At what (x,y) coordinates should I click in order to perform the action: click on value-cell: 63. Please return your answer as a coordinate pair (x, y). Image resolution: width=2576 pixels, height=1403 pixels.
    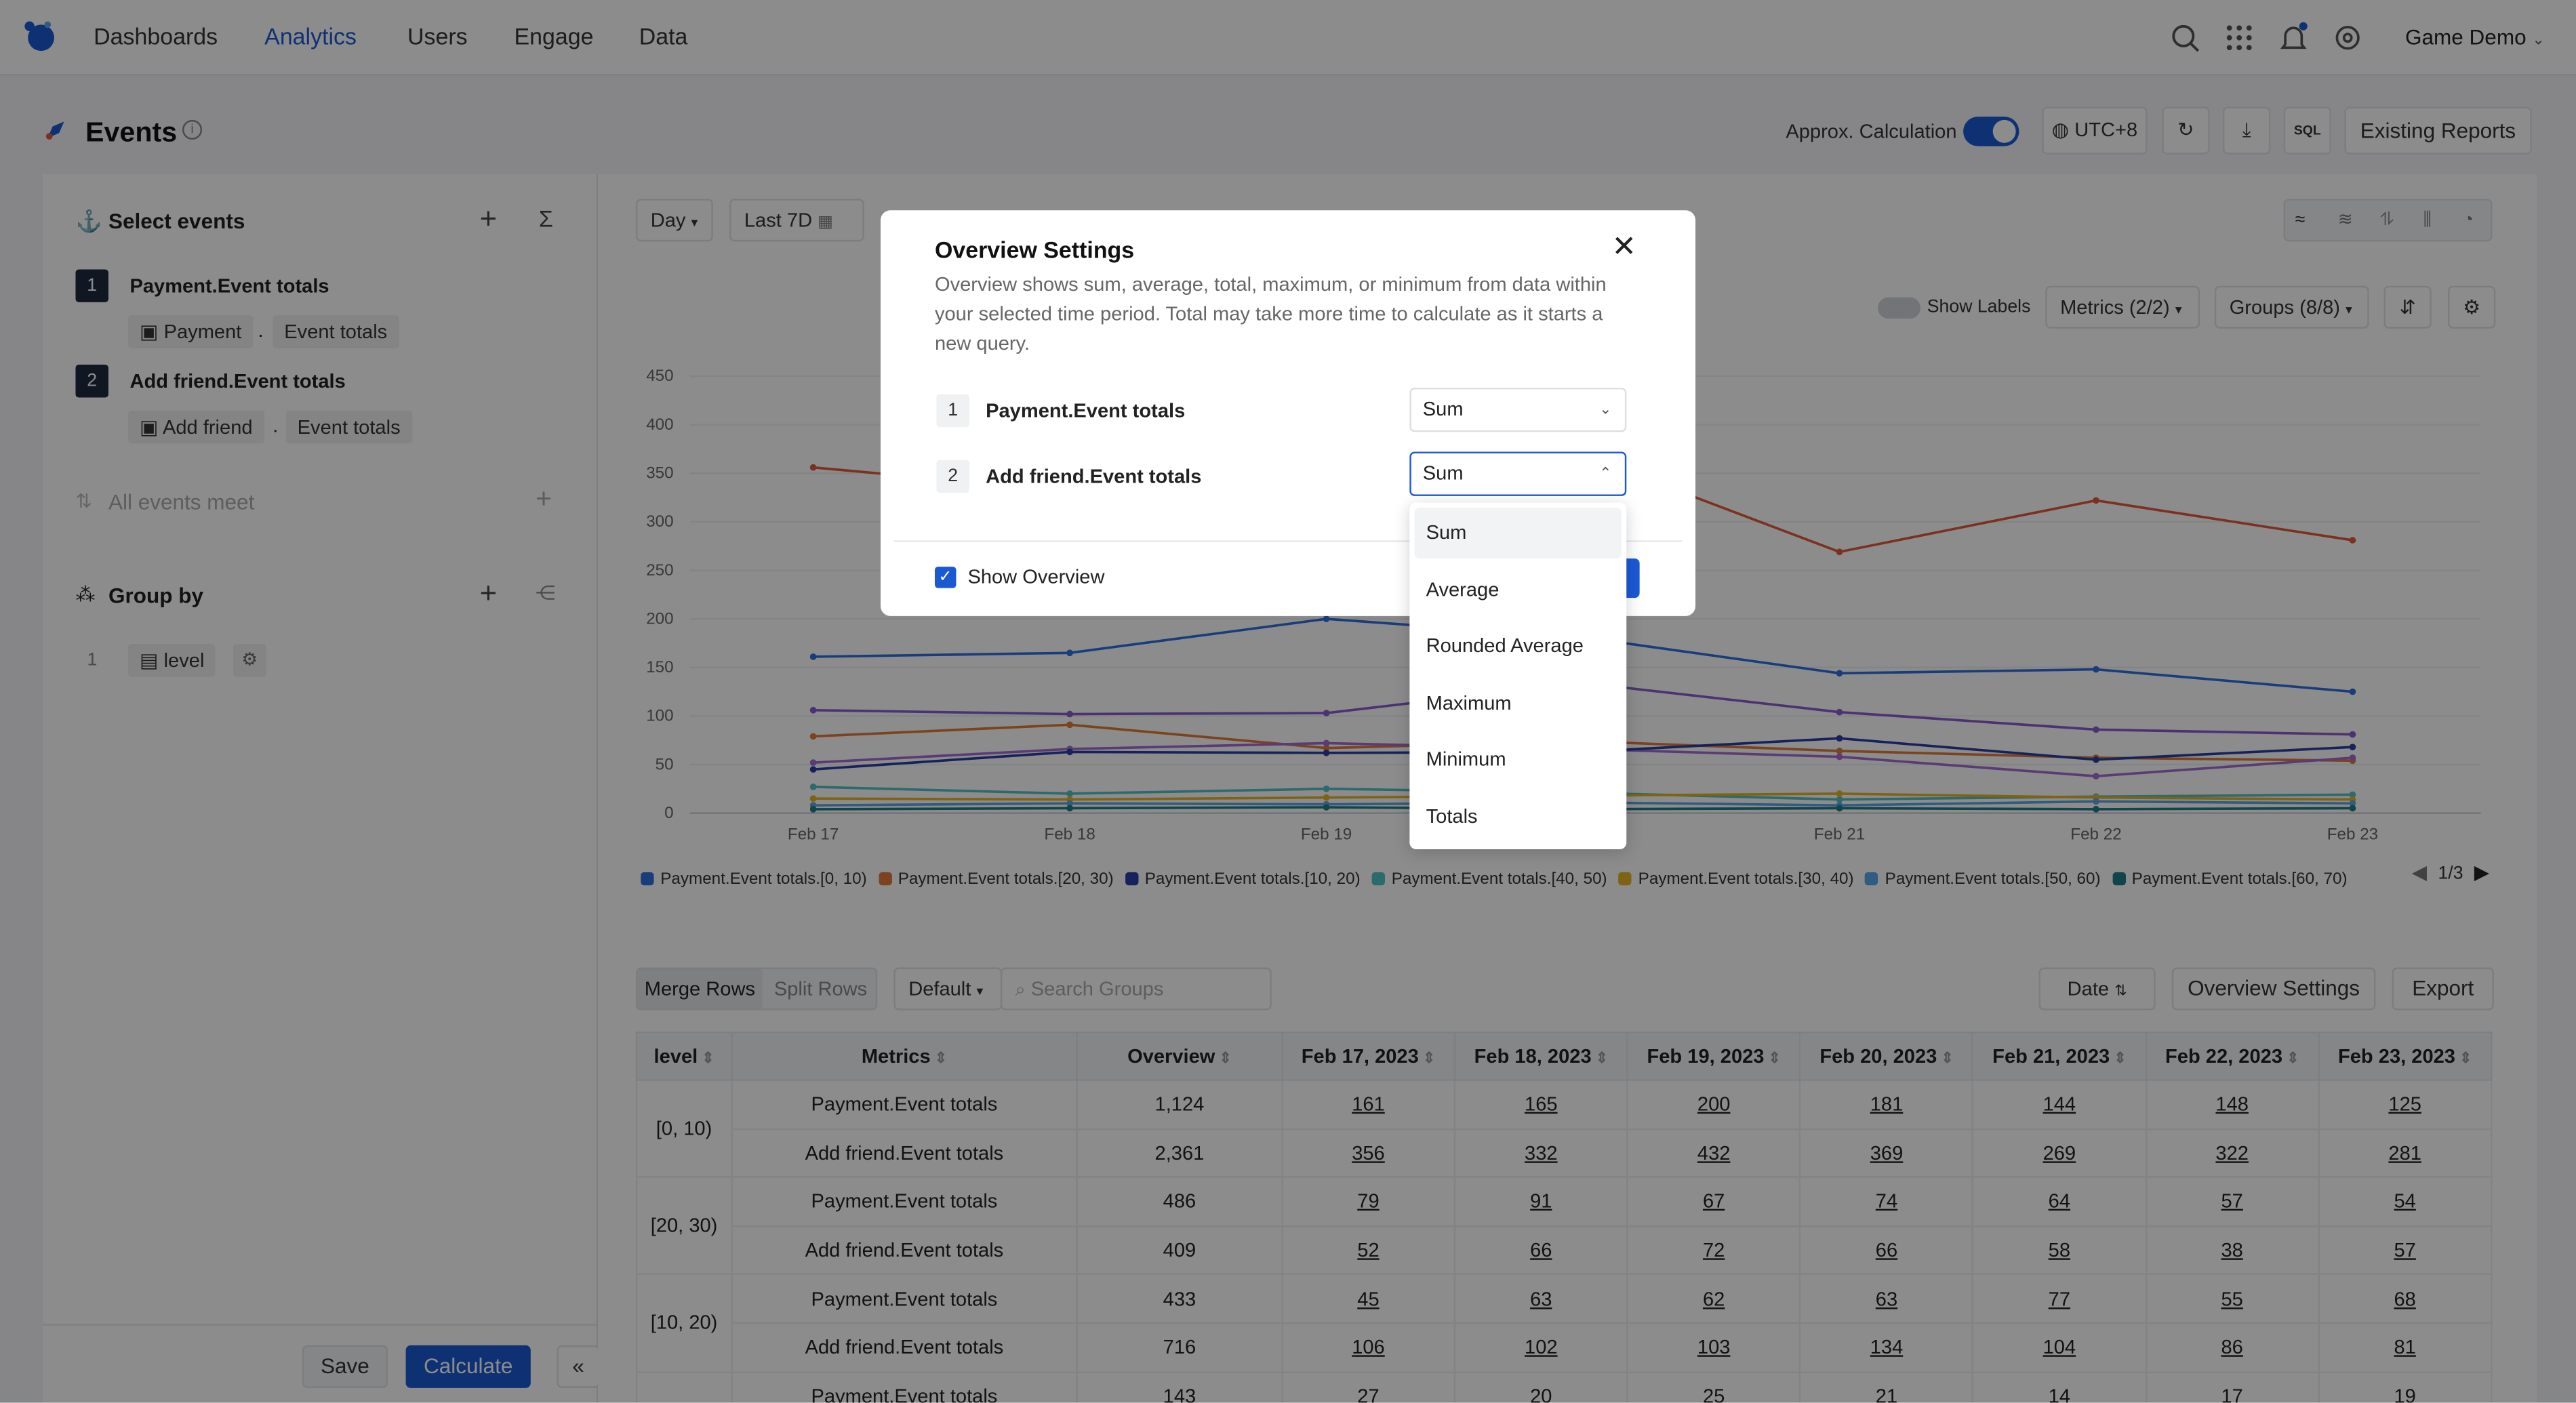
    Looking at the image, I should click on (1886, 1299).